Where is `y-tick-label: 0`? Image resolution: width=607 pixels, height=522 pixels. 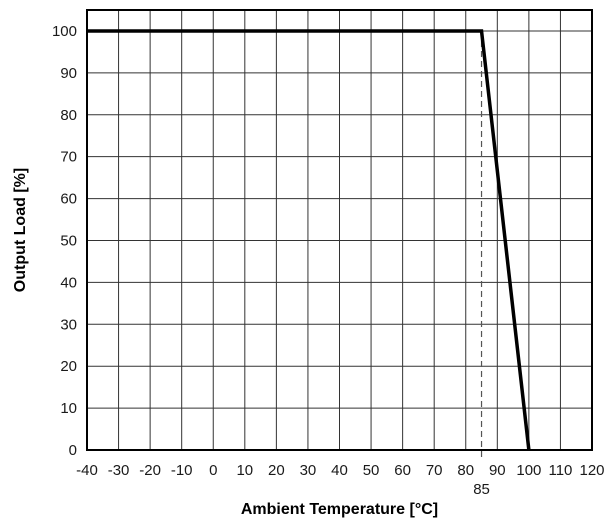
y-tick-label: 0 is located at coordinates (73, 450).